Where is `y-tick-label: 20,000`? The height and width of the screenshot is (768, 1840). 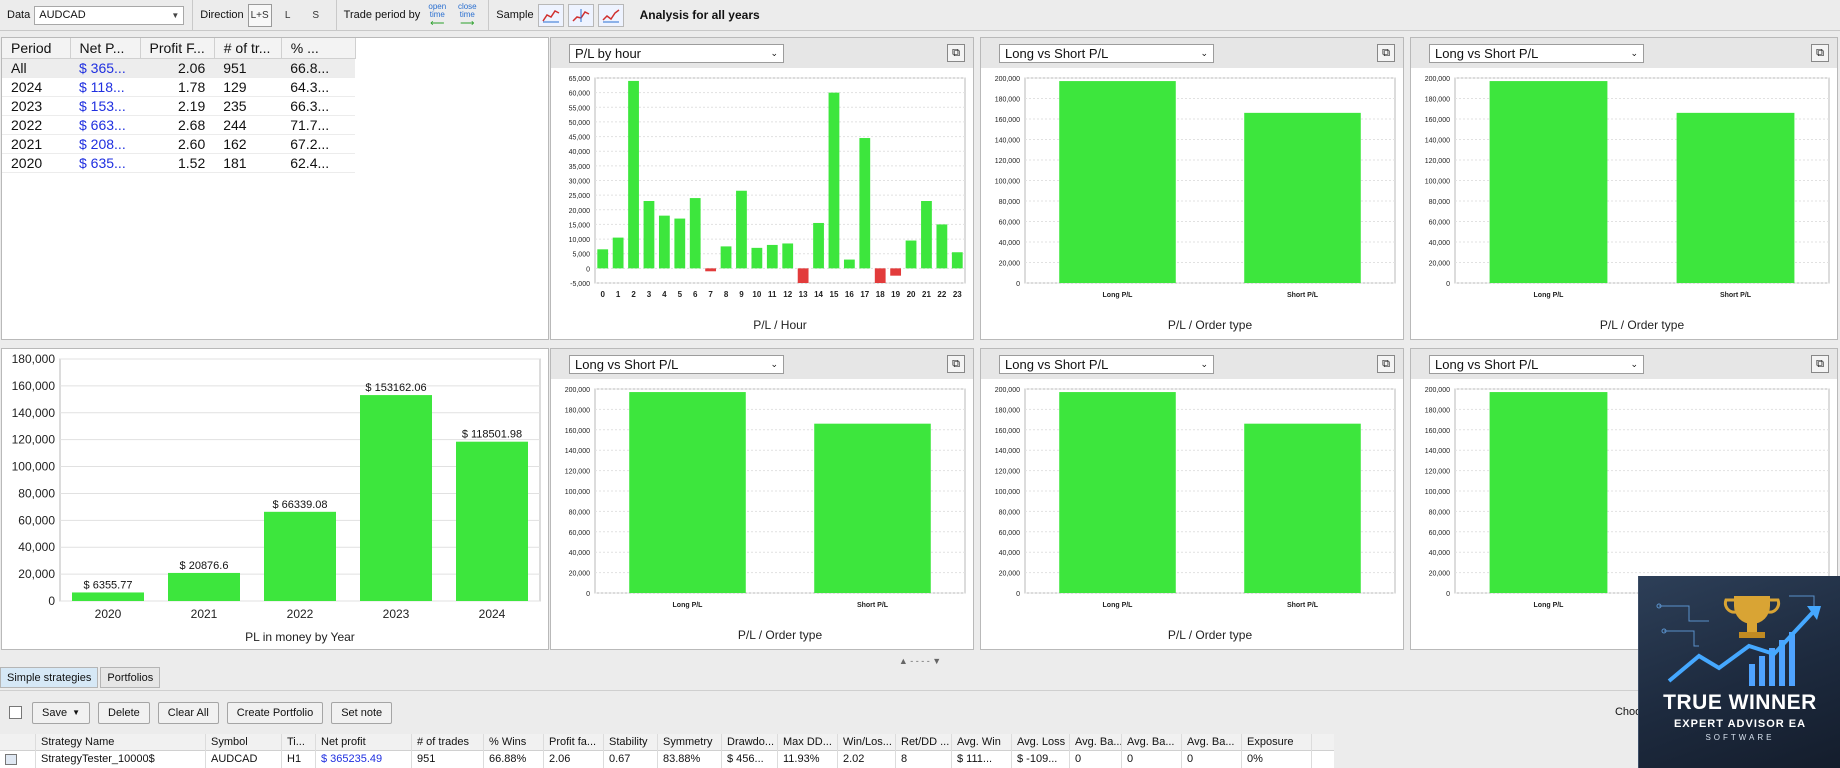 y-tick-label: 20,000 is located at coordinates (1440, 264).